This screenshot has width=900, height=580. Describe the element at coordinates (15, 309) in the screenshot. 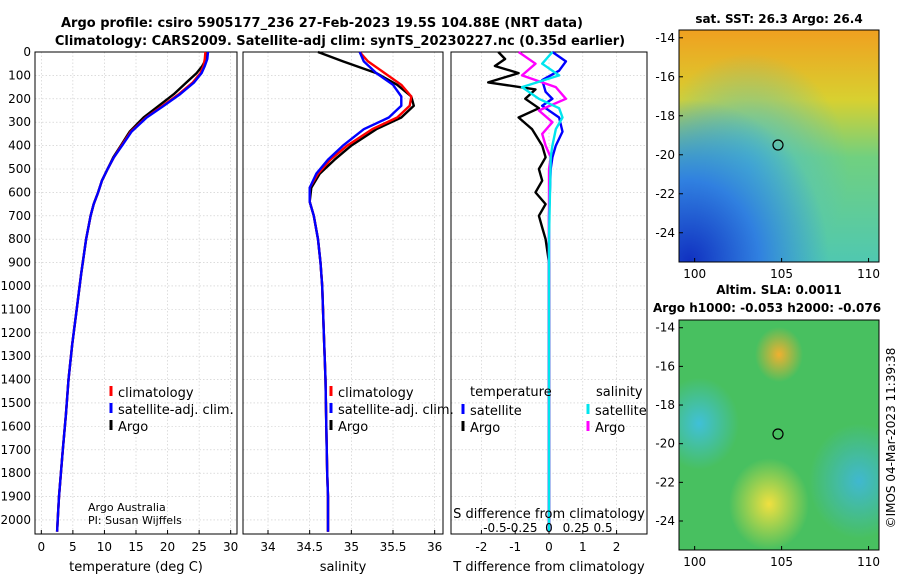

I see `y-tick-label: 1100` at that location.